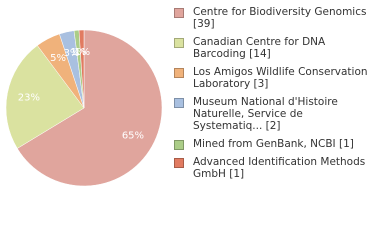 This screenshot has width=380, height=240. What do you see at coordinates (279, 168) in the screenshot?
I see `legend-label: Advanced Identification Methods GmbH [1]` at bounding box center [279, 168].